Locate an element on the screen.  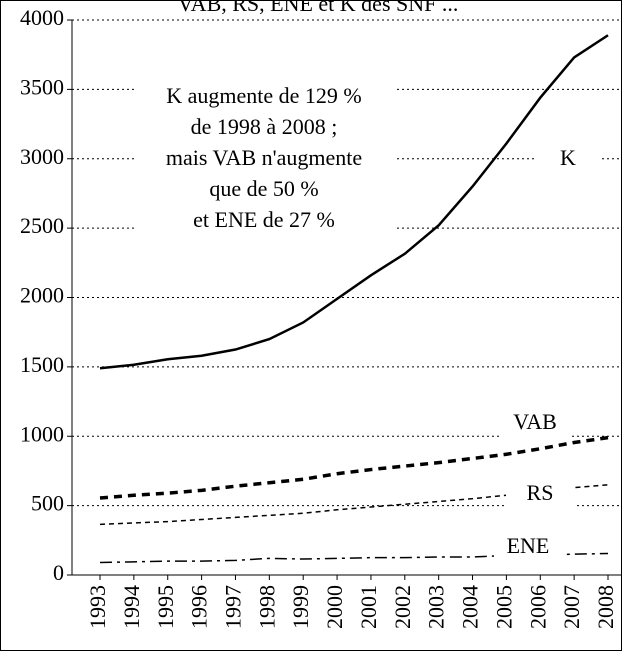
x-tick-label: 2000 is located at coordinates (334, 607).